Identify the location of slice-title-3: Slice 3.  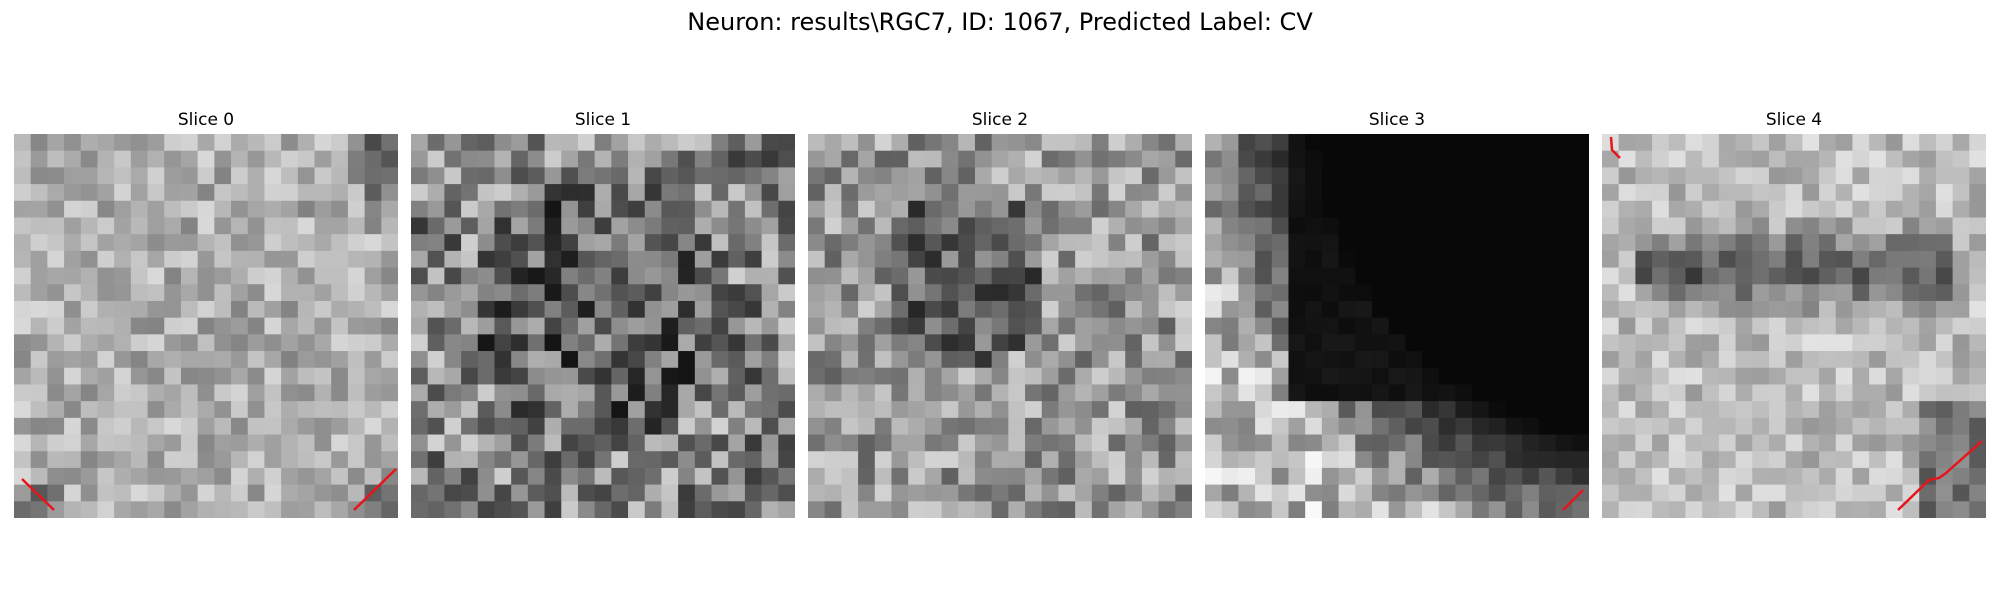
(1397, 120).